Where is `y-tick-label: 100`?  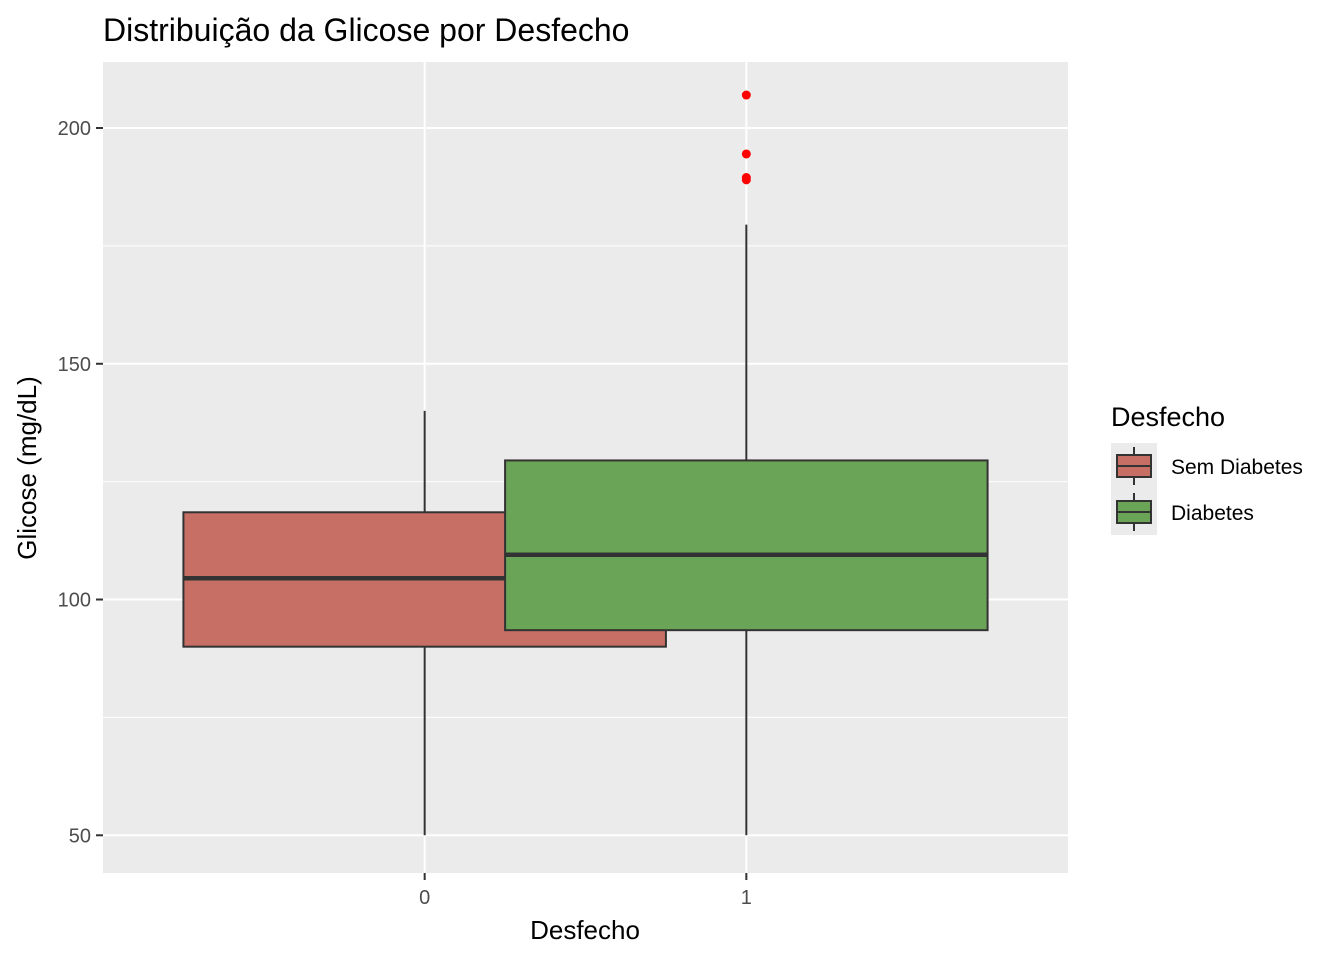
y-tick-label: 100 is located at coordinates (74, 601).